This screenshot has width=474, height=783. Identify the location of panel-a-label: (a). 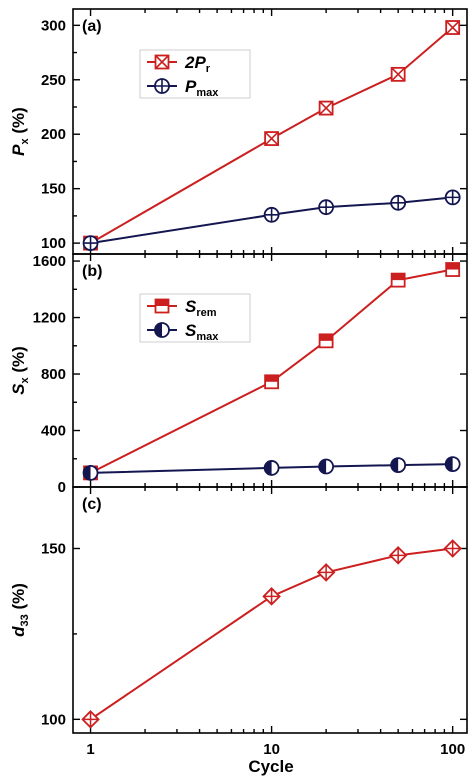
(92, 26).